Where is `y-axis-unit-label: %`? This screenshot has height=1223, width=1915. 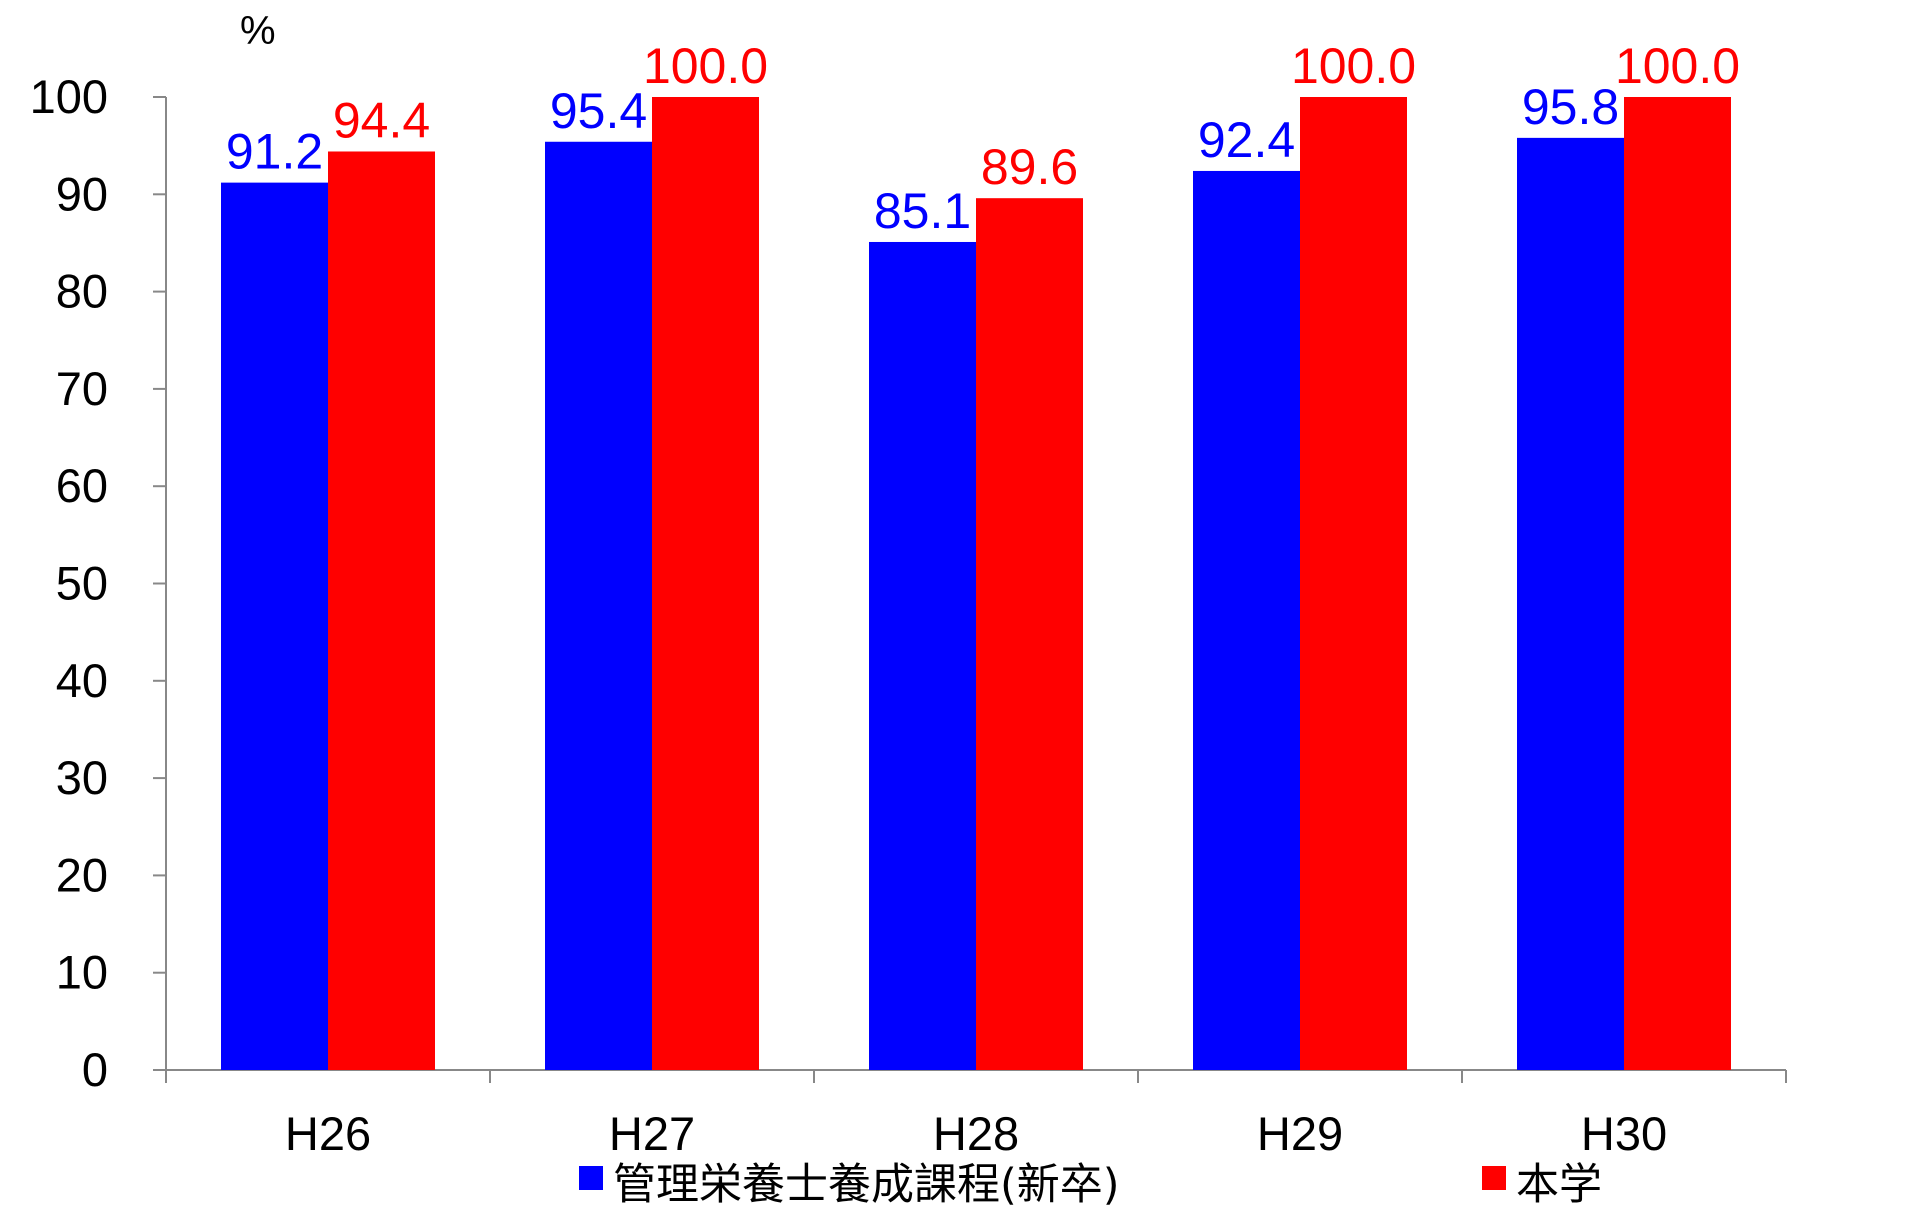
y-axis-unit-label: % is located at coordinates (258, 31).